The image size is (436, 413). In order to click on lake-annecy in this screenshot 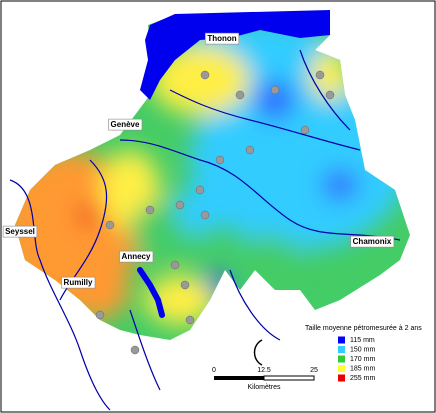, I will do `click(151, 292)`.